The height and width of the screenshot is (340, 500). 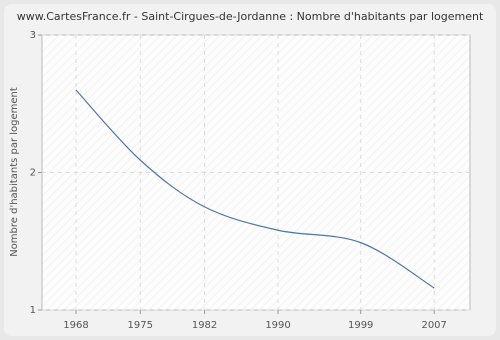 What do you see at coordinates (33, 310) in the screenshot?
I see `y-tick-label: 1` at bounding box center [33, 310].